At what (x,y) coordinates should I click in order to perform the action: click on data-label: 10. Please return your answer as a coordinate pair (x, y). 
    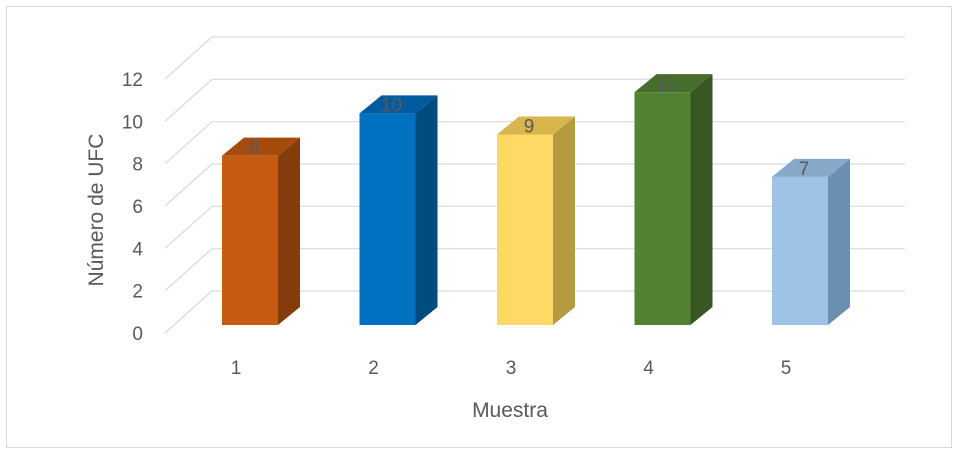
    Looking at the image, I should click on (391, 105).